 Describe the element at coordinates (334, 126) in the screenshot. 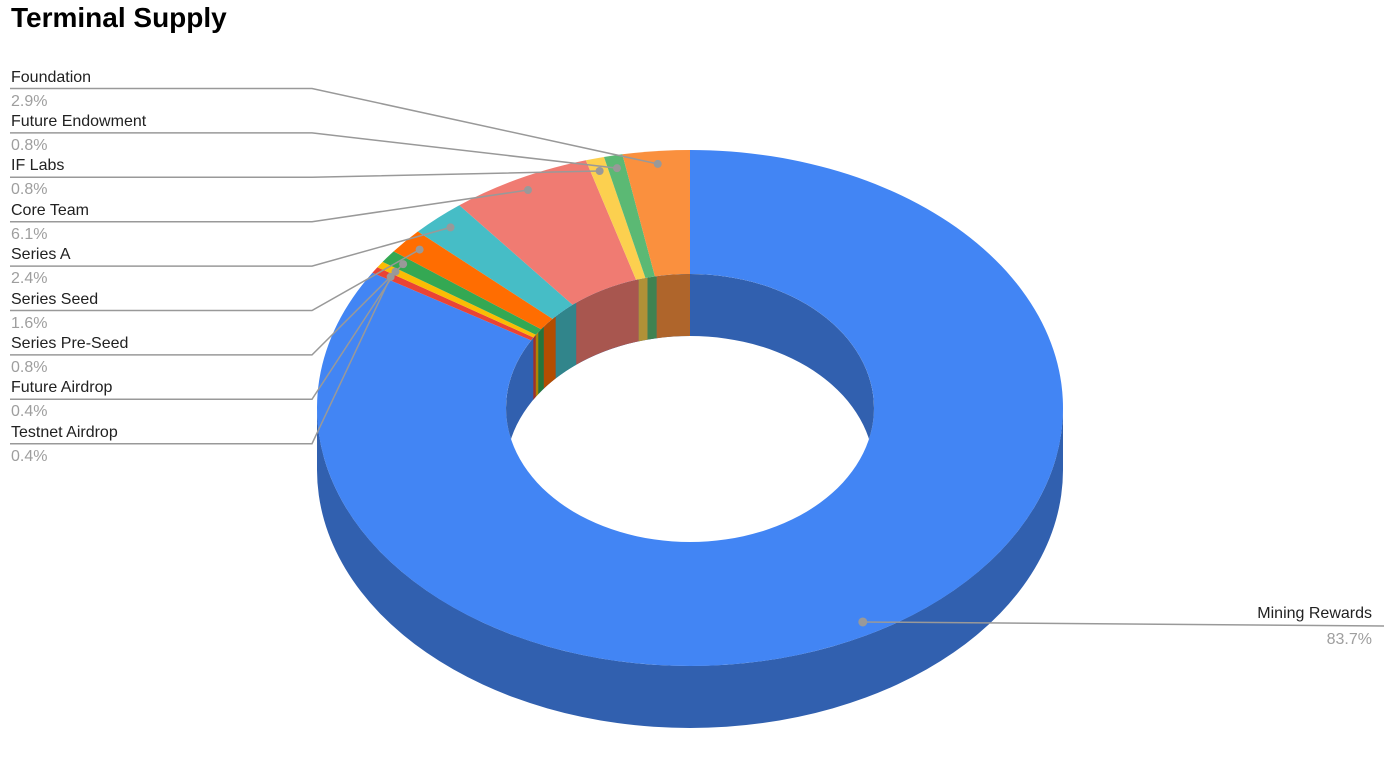

I see `leader-line-foundation` at that location.